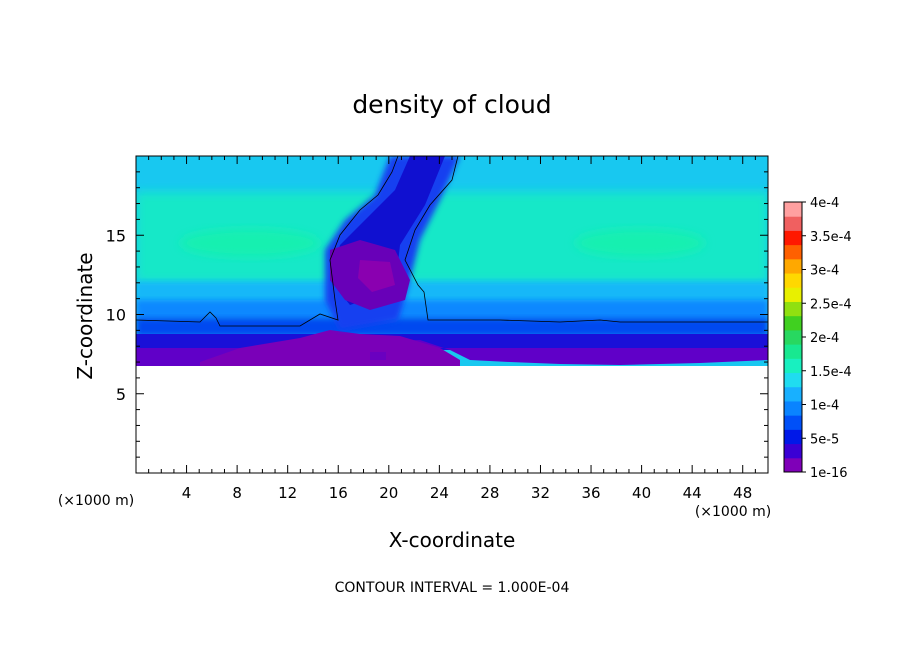 Image resolution: width=904 pixels, height=658 pixels. I want to click on x-tick-label: 24, so click(439, 493).